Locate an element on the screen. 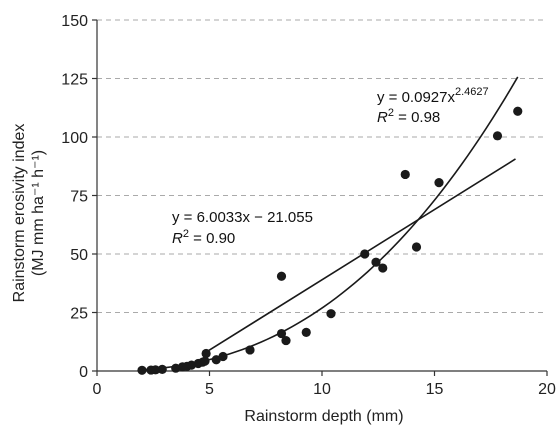 The height and width of the screenshot is (430, 560). x-tick-label-20: 20 is located at coordinates (547, 389).